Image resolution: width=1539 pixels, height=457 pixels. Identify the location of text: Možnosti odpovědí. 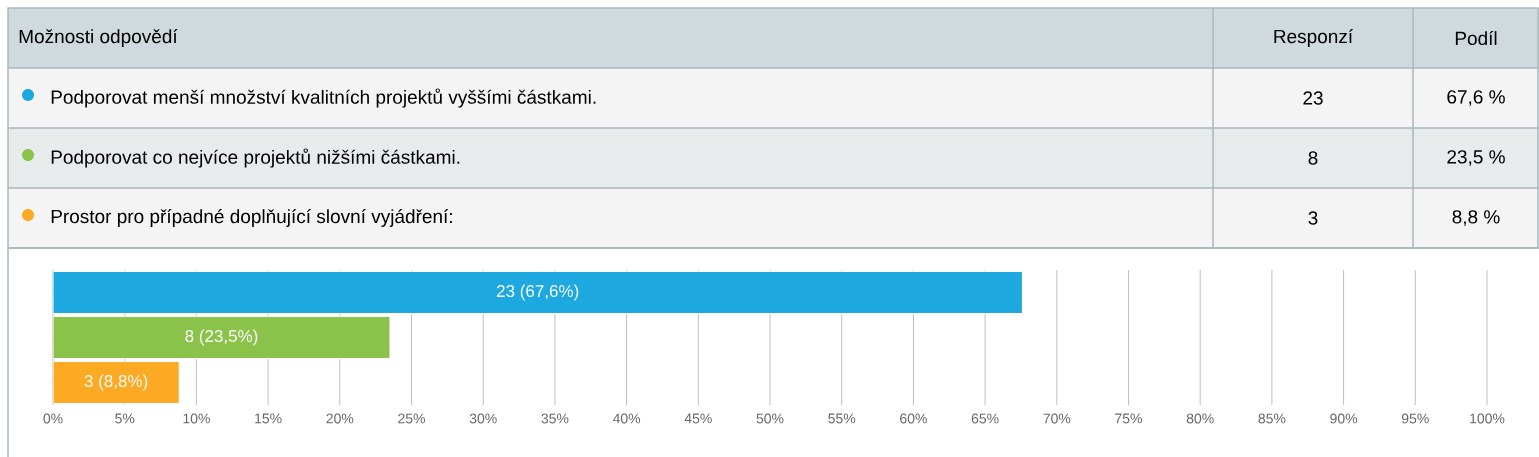
(98, 38).